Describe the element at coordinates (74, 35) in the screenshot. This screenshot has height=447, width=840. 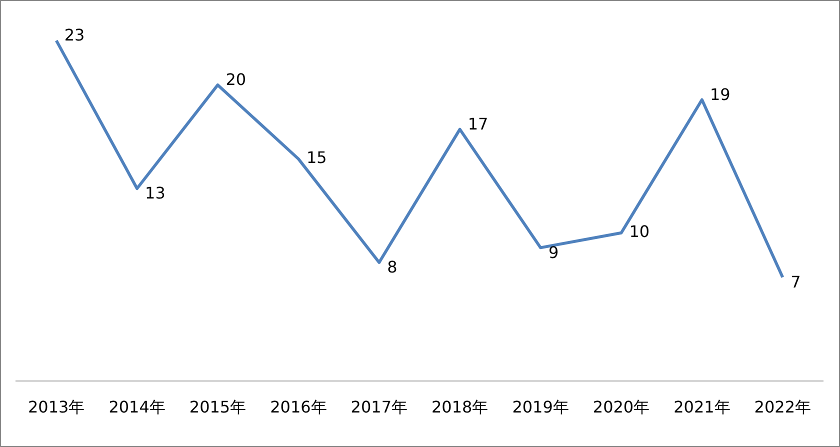
I see `data-label: 23` at that location.